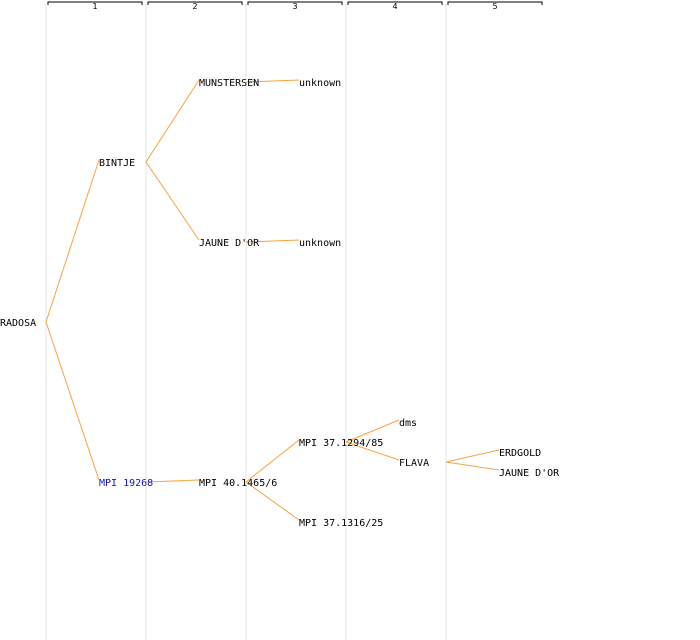  What do you see at coordinates (408, 423) in the screenshot?
I see `node-label: dms` at bounding box center [408, 423].